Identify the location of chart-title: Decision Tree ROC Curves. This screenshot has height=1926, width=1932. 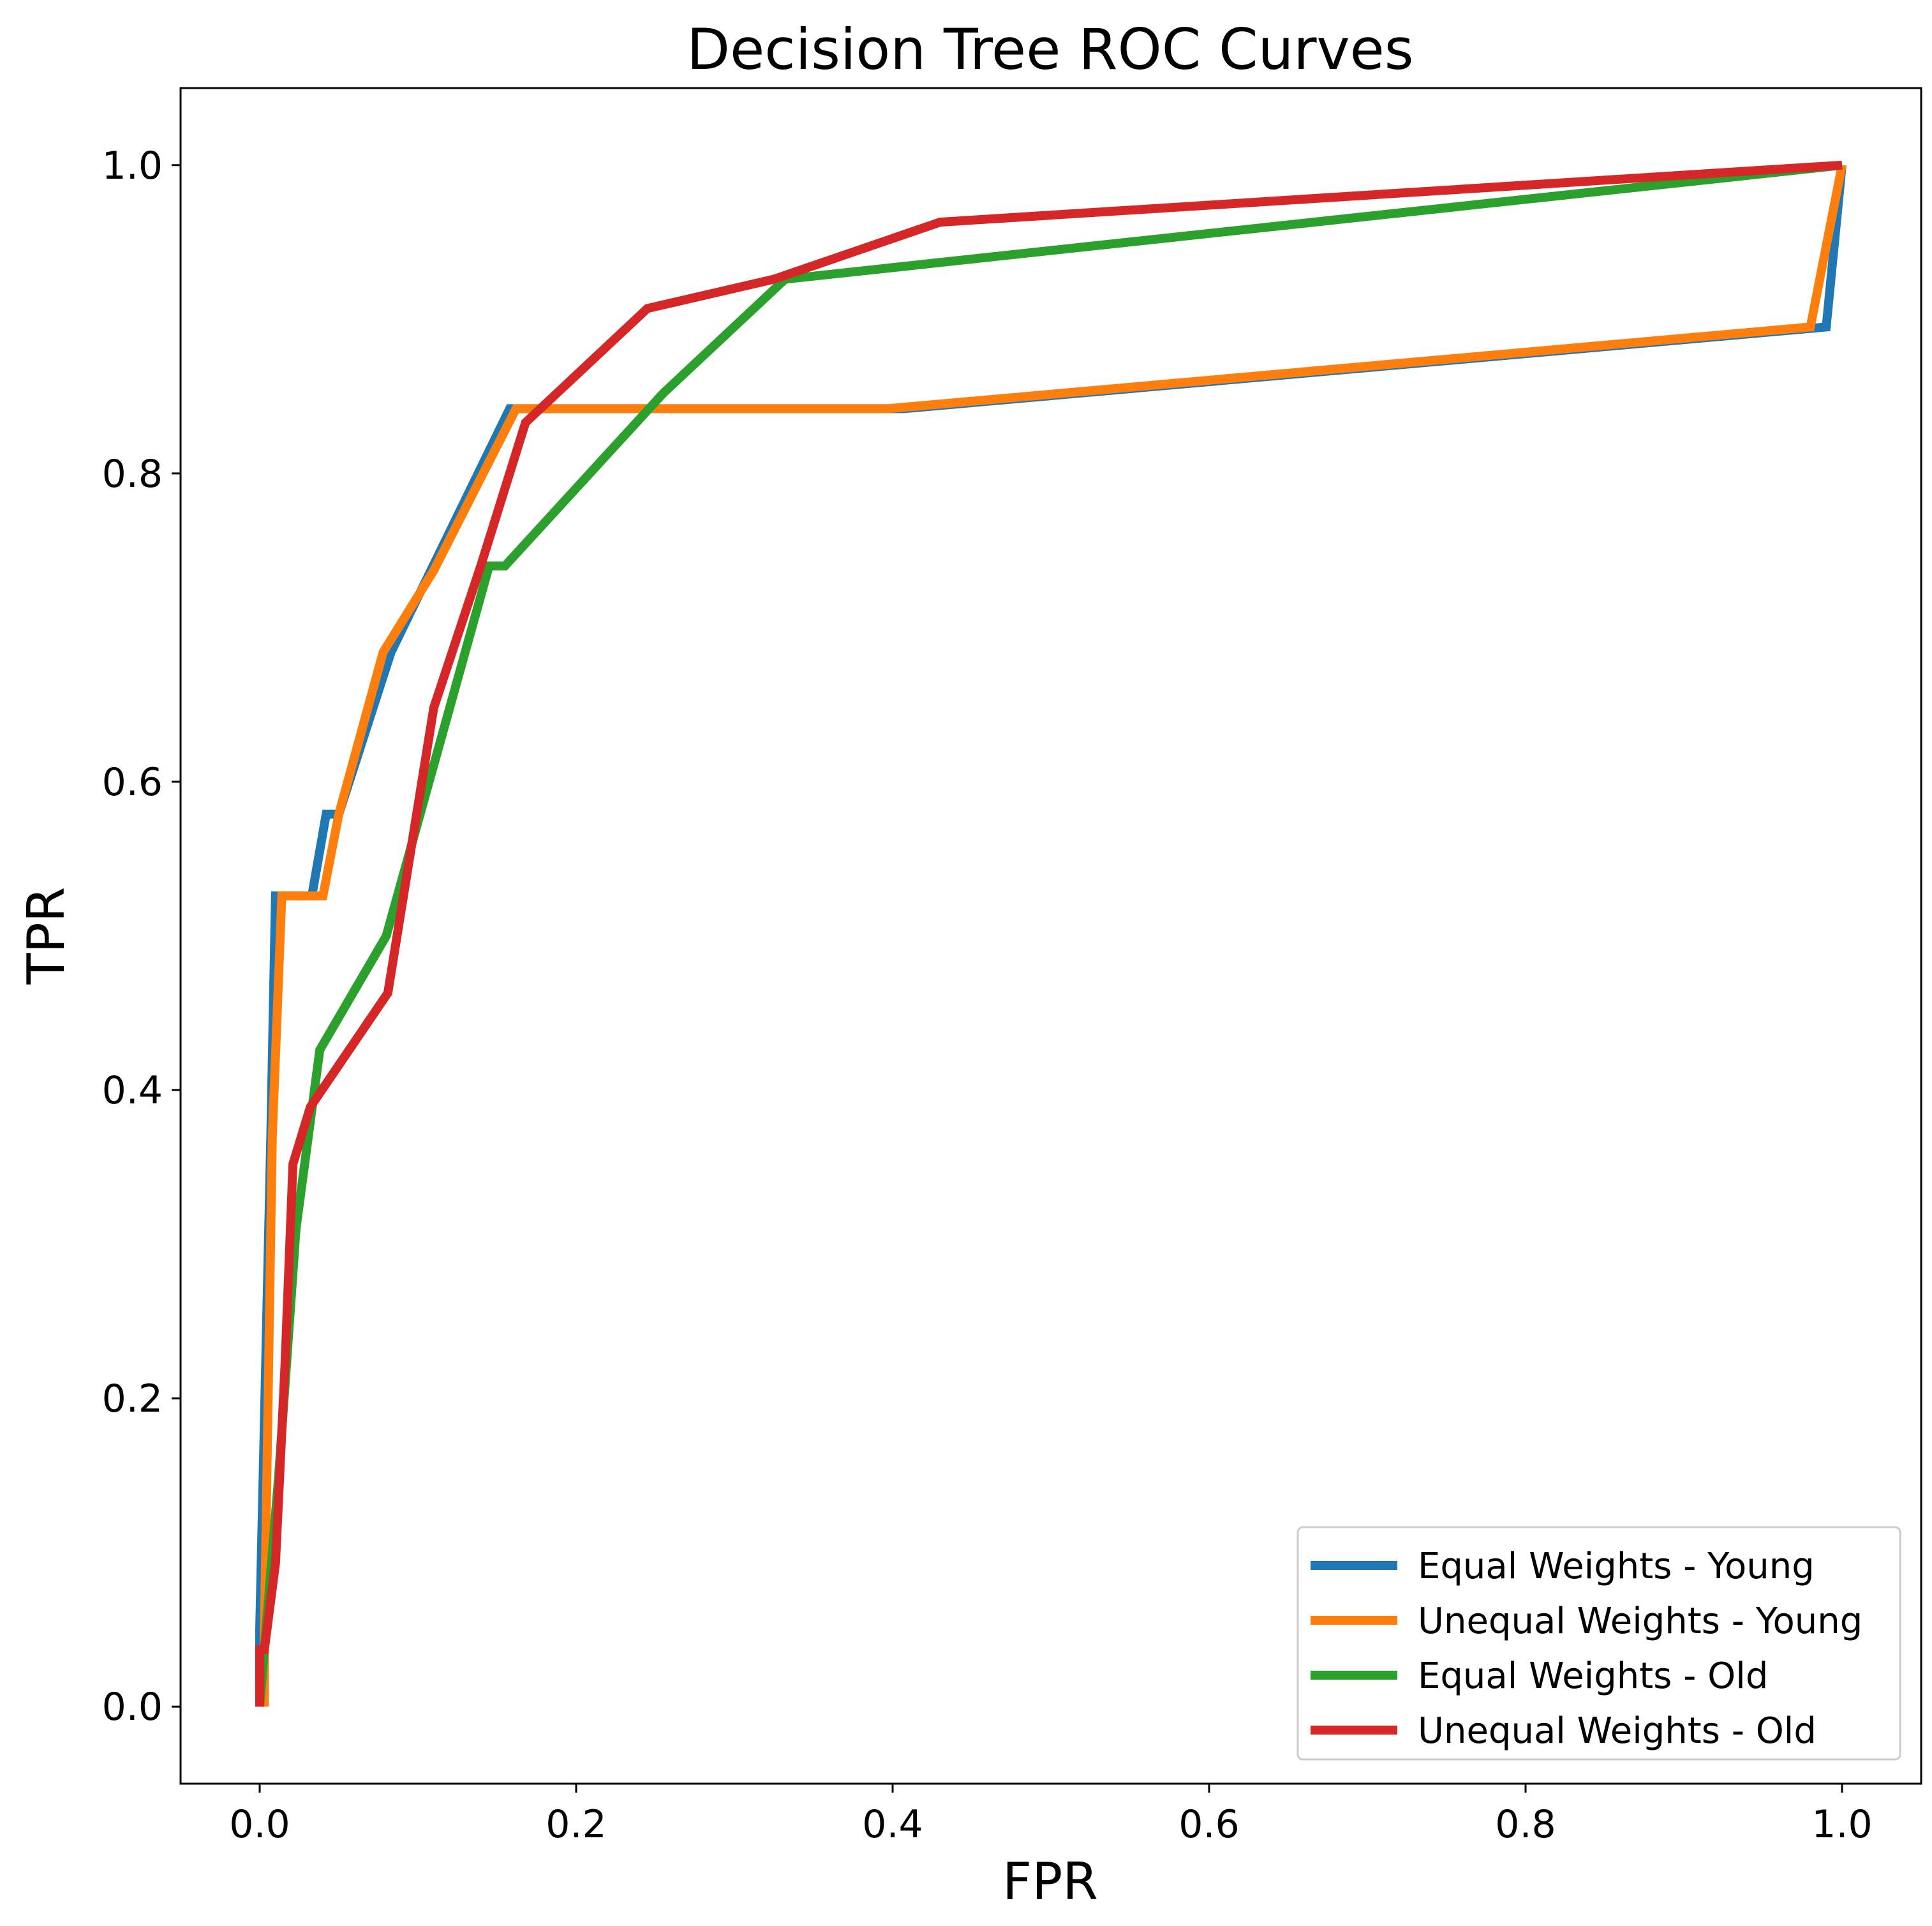
(1050, 50).